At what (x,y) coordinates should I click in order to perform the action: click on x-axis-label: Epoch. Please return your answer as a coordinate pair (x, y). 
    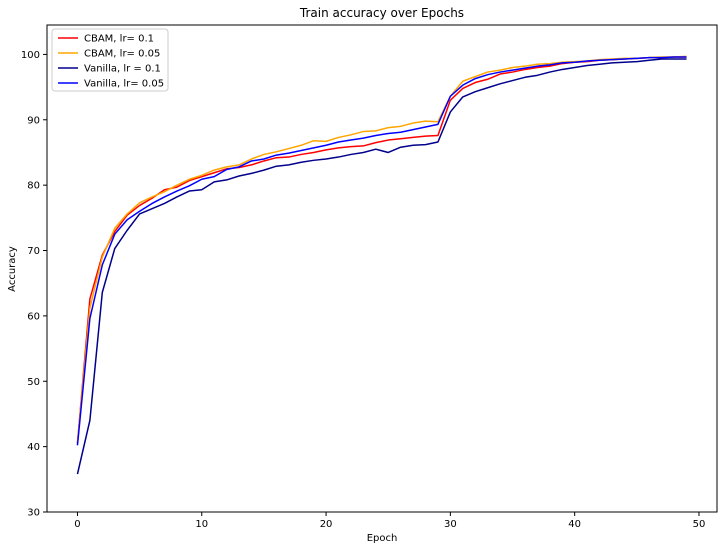
    Looking at the image, I should click on (382, 538).